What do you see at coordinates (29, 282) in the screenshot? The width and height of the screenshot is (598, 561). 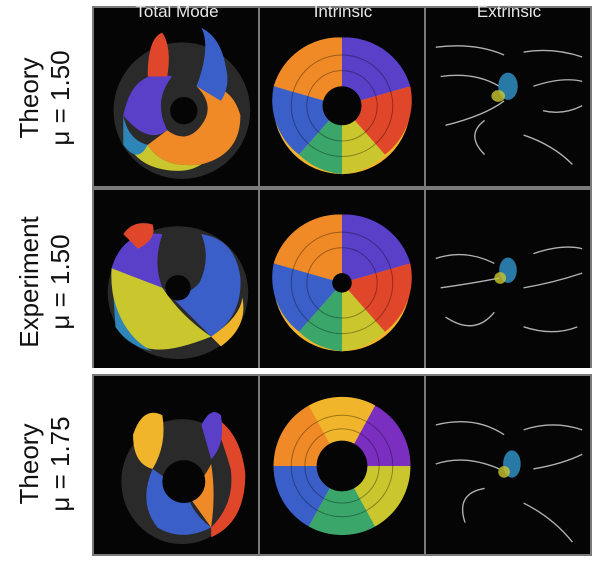 I see `row-label-line1: Experiment` at bounding box center [29, 282].